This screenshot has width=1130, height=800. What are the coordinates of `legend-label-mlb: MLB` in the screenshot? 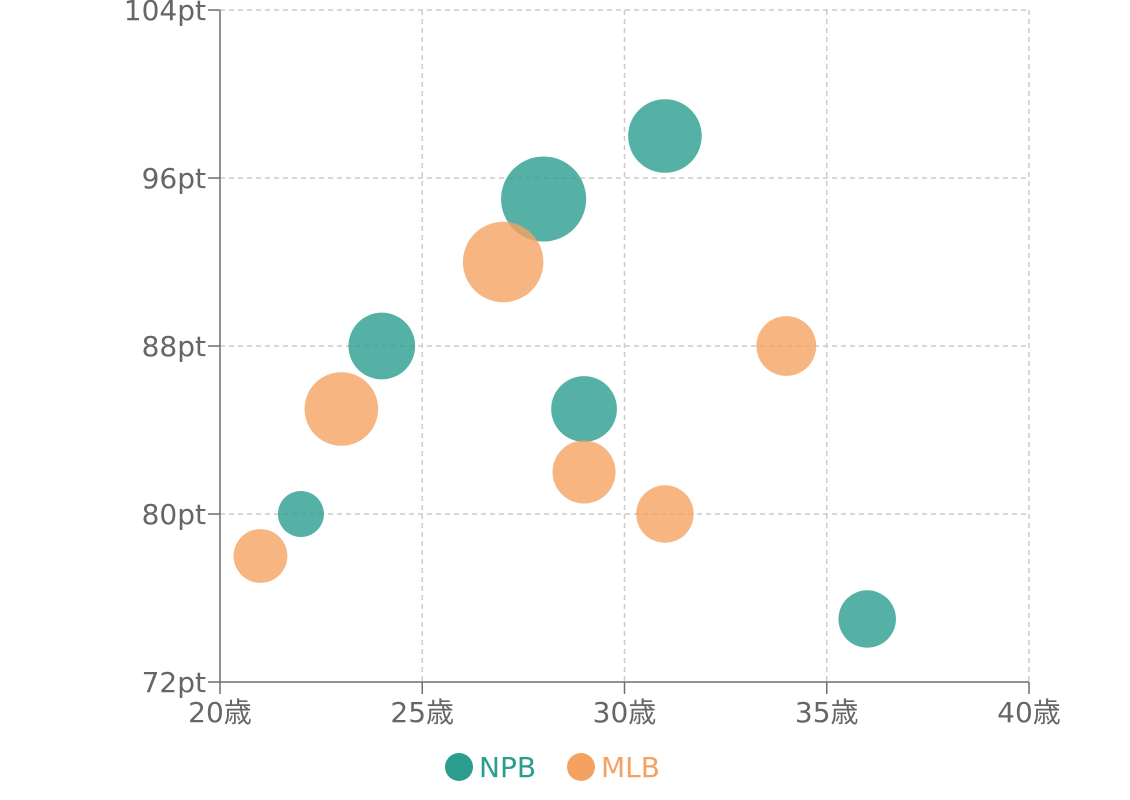 It's located at (630, 767).